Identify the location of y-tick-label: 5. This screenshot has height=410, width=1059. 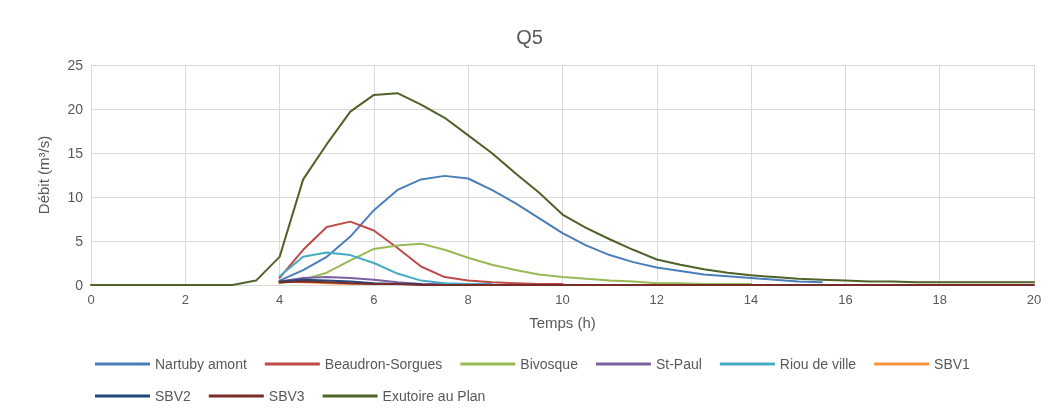
(79, 241).